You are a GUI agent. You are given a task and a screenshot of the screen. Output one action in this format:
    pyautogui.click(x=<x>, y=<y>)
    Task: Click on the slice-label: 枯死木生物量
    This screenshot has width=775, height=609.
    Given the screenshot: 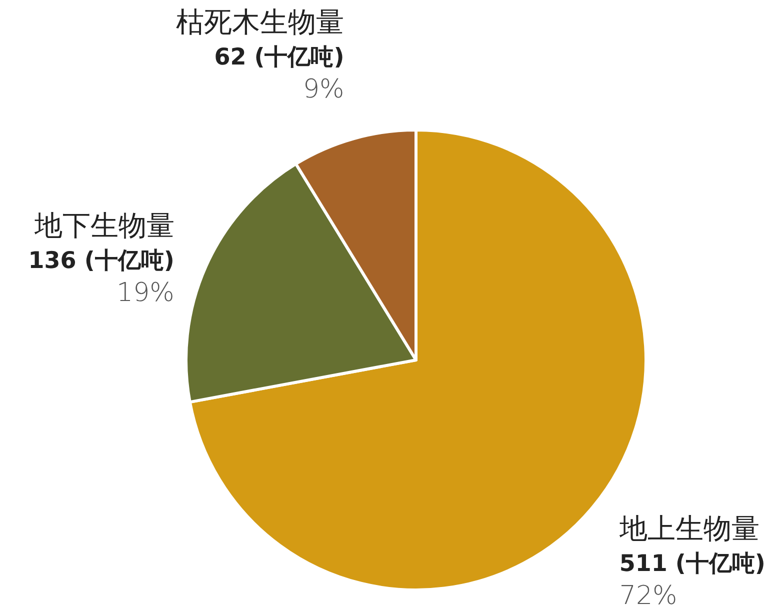 What is the action you would take?
    pyautogui.click(x=260, y=22)
    